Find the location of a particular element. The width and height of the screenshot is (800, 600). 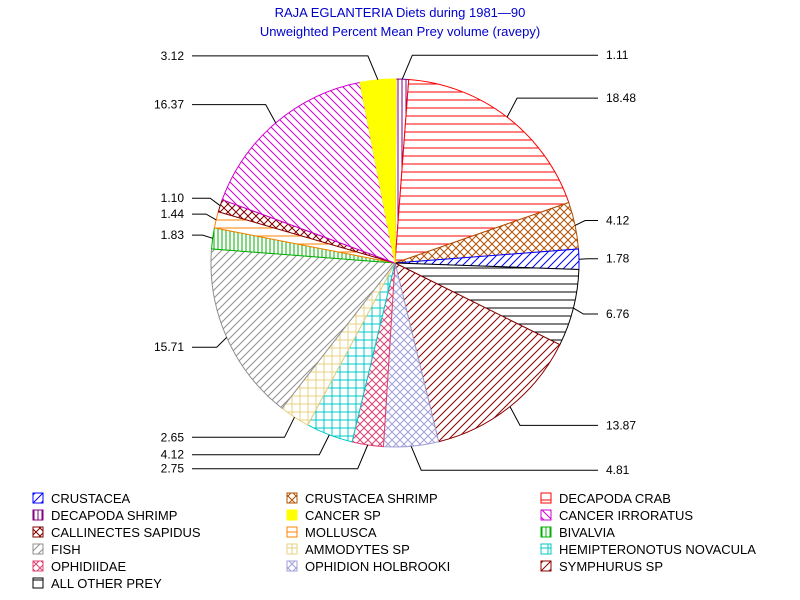

slice-label-hemipteronotus-novacula: 4.12 is located at coordinates (173, 455).